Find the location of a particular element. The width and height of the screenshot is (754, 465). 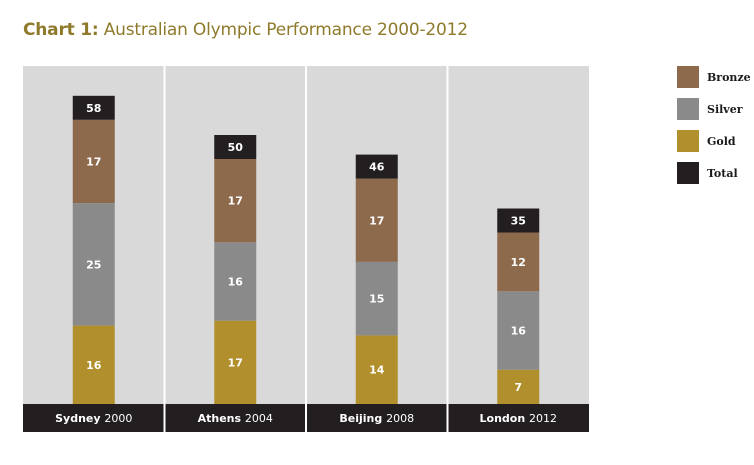

legend-label-total: Total is located at coordinates (722, 173).